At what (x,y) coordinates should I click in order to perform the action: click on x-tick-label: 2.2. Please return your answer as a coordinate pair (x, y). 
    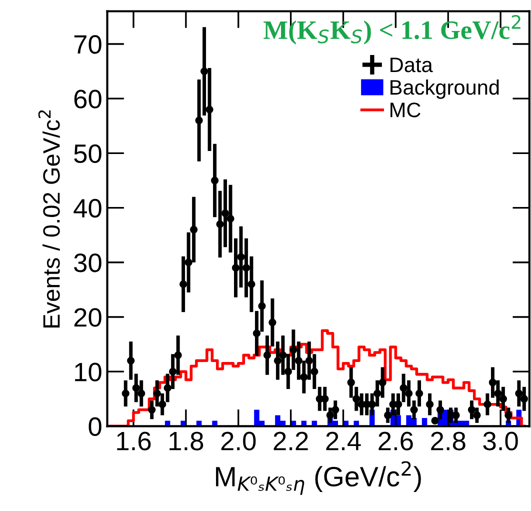
    Looking at the image, I should click on (291, 441).